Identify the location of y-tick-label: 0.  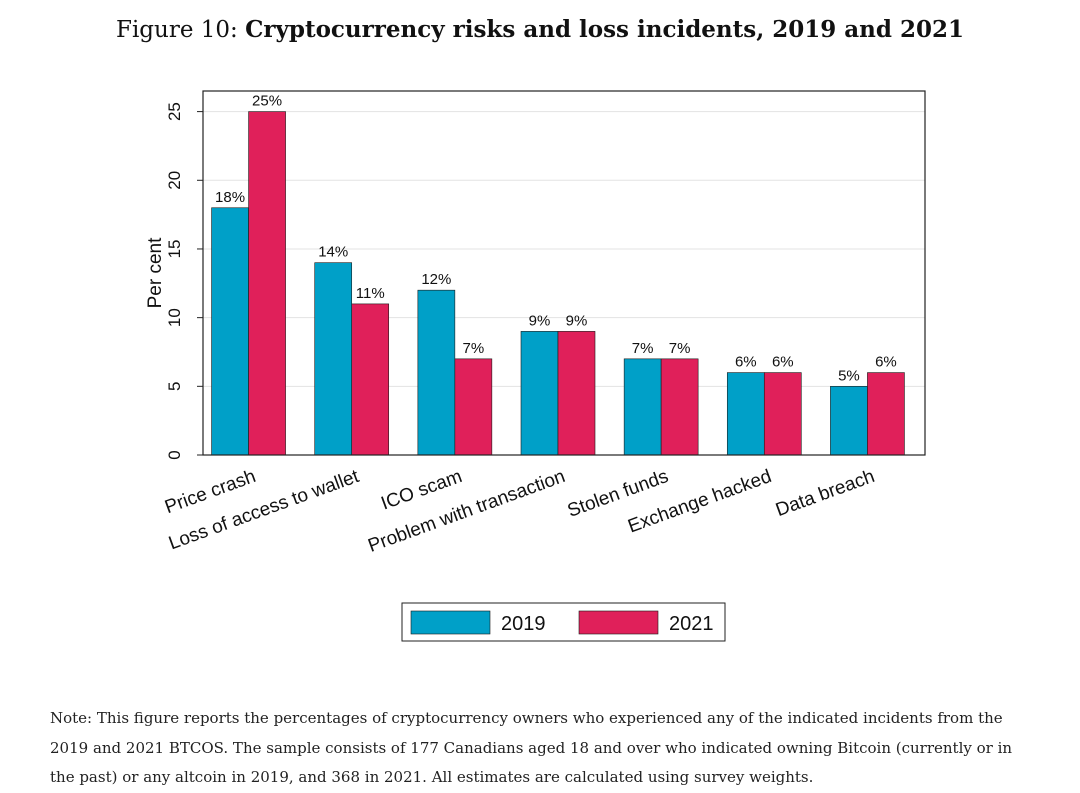
(174, 454).